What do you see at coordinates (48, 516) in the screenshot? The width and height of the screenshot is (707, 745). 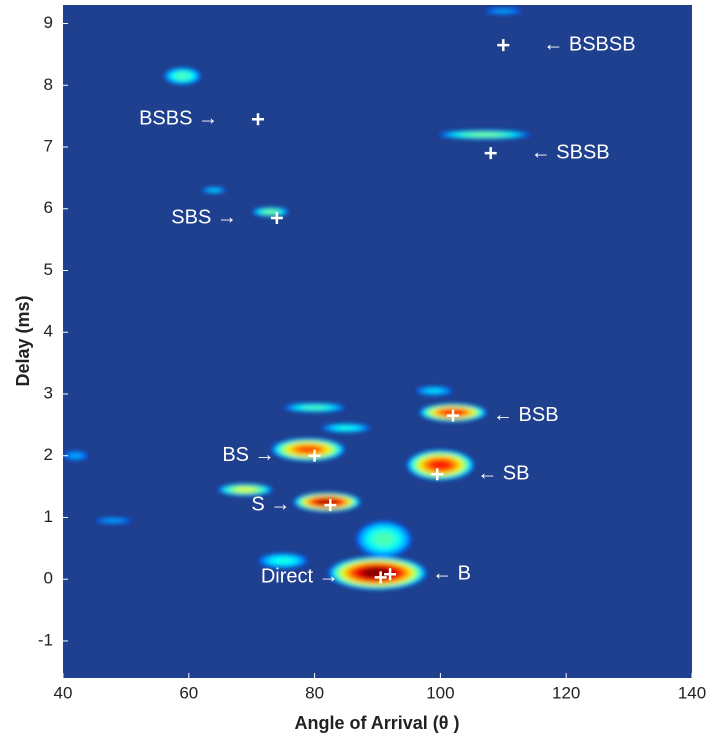 I see `y-tick-label: 1` at bounding box center [48, 516].